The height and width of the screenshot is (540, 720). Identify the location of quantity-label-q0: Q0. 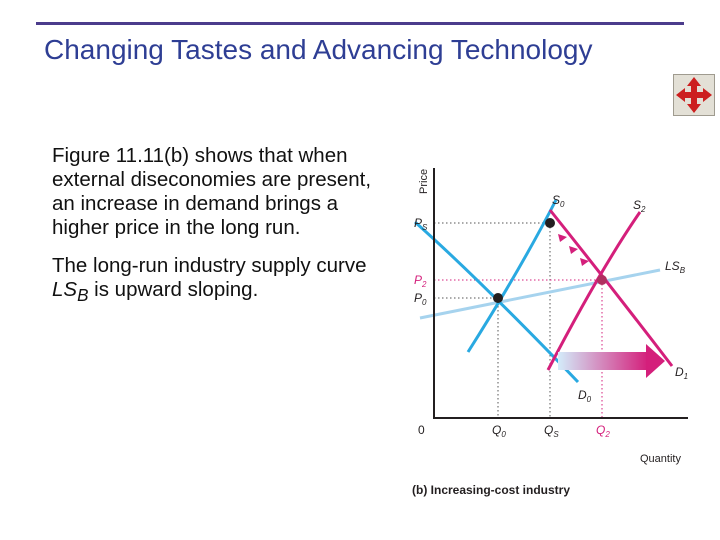
(499, 431).